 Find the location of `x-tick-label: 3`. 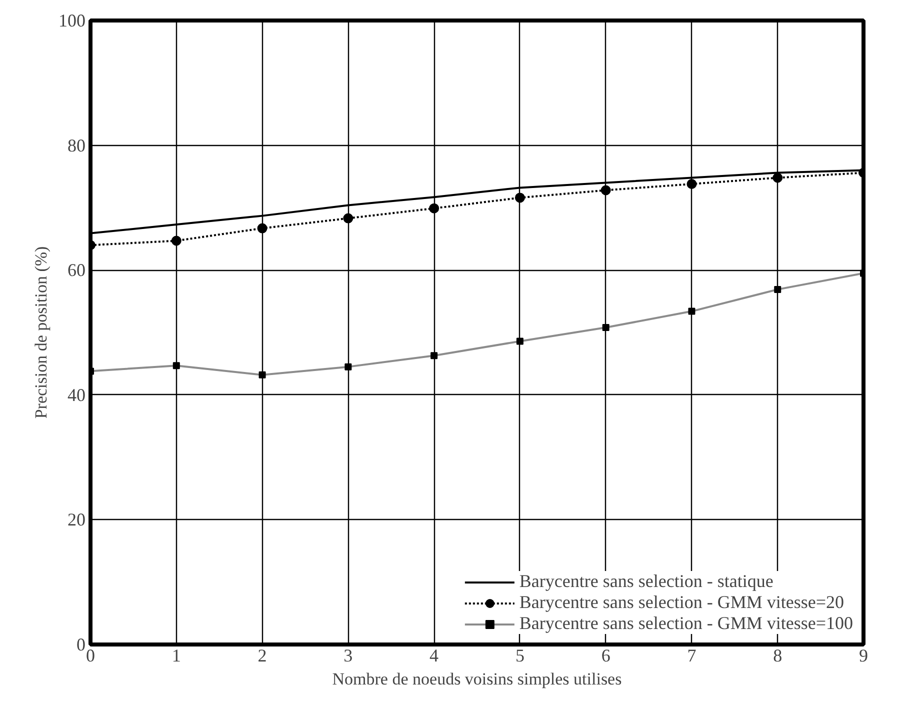

x-tick-label: 3 is located at coordinates (348, 656).